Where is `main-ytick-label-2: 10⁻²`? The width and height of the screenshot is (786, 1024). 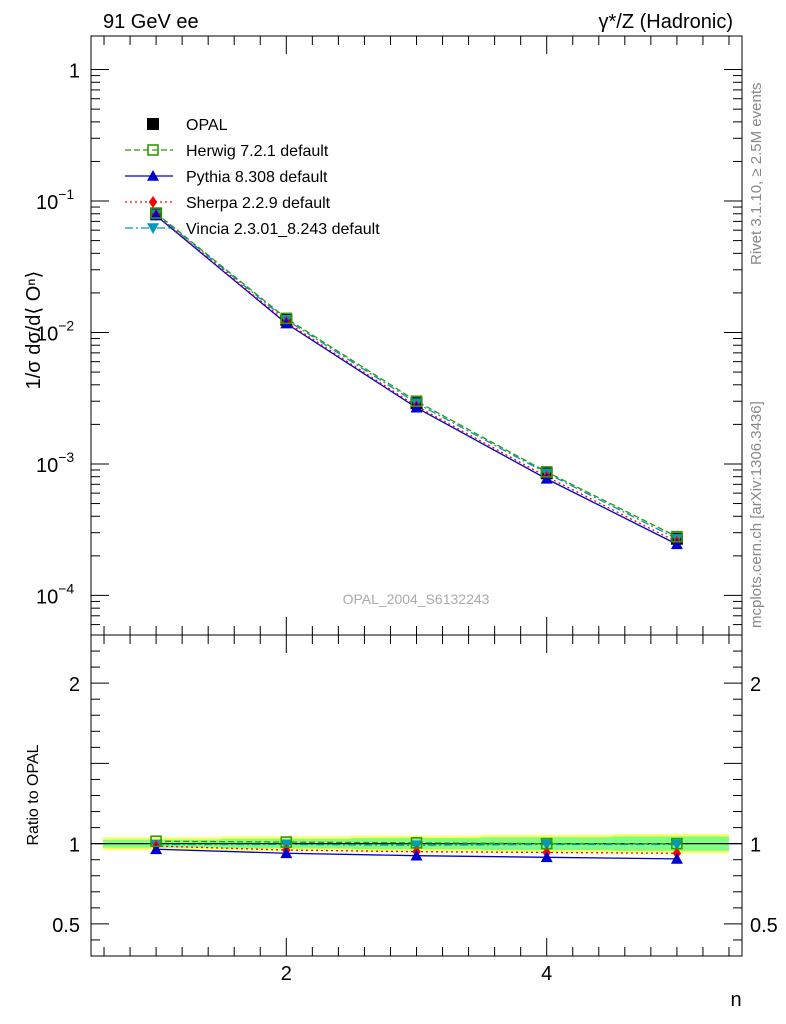 main-ytick-label-2: 10⁻² is located at coordinates (55, 331).